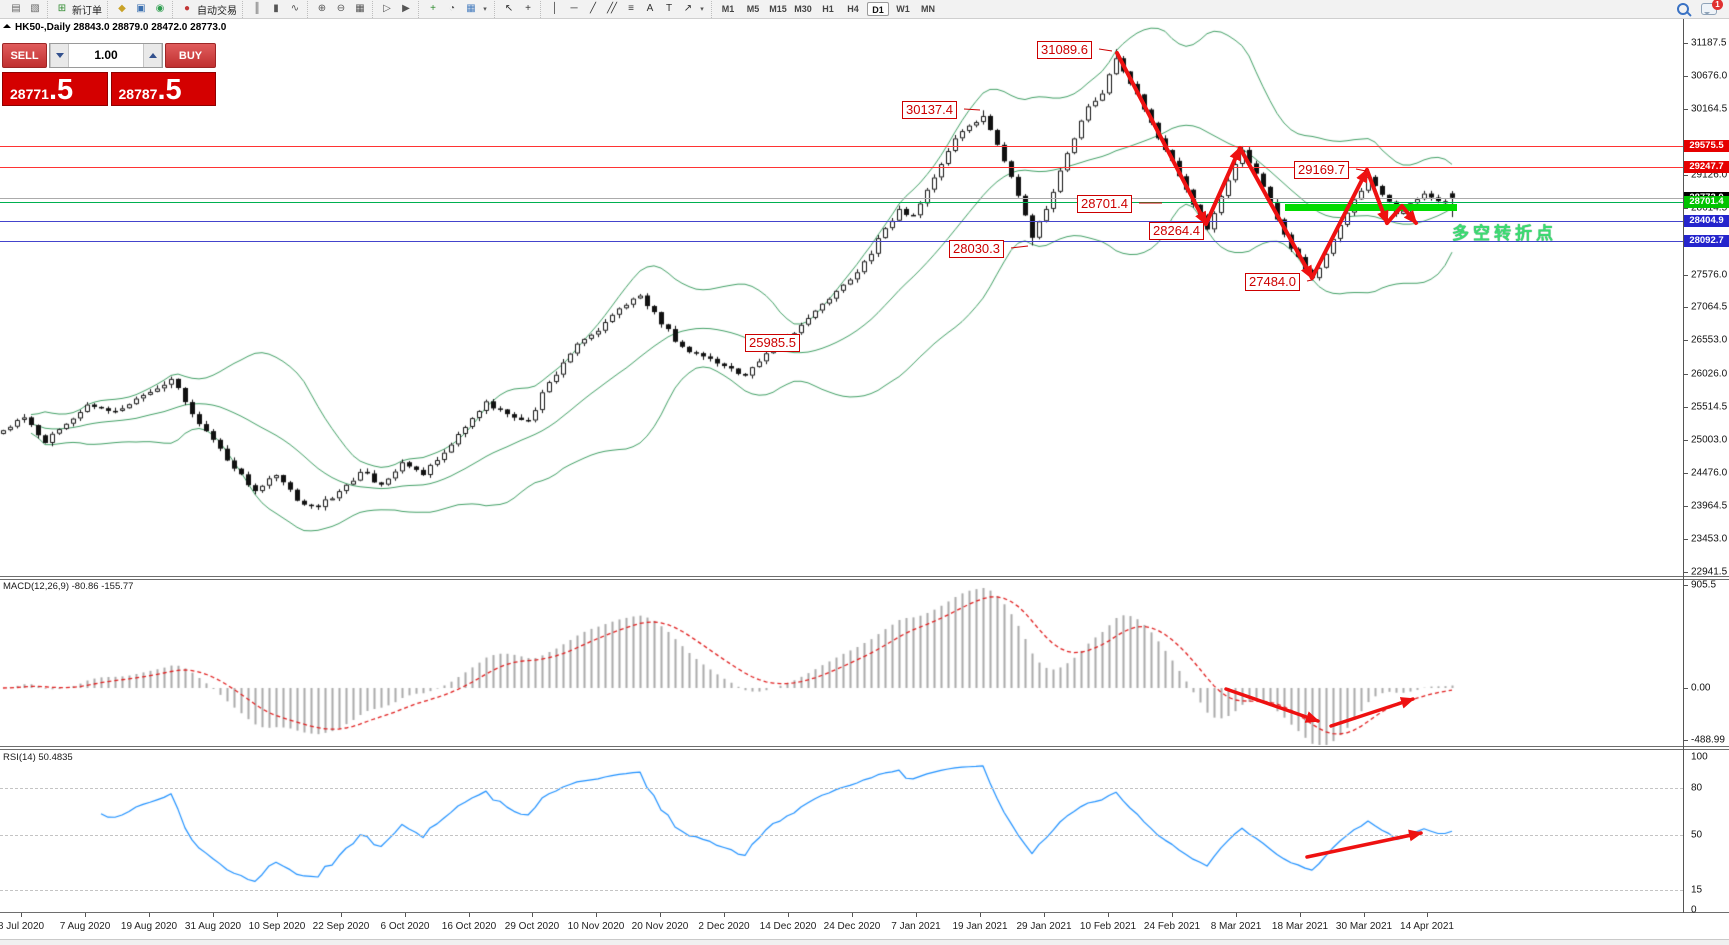 The width and height of the screenshot is (1729, 945). I want to click on date-axis-label: 7 Aug 2020, so click(85, 926).